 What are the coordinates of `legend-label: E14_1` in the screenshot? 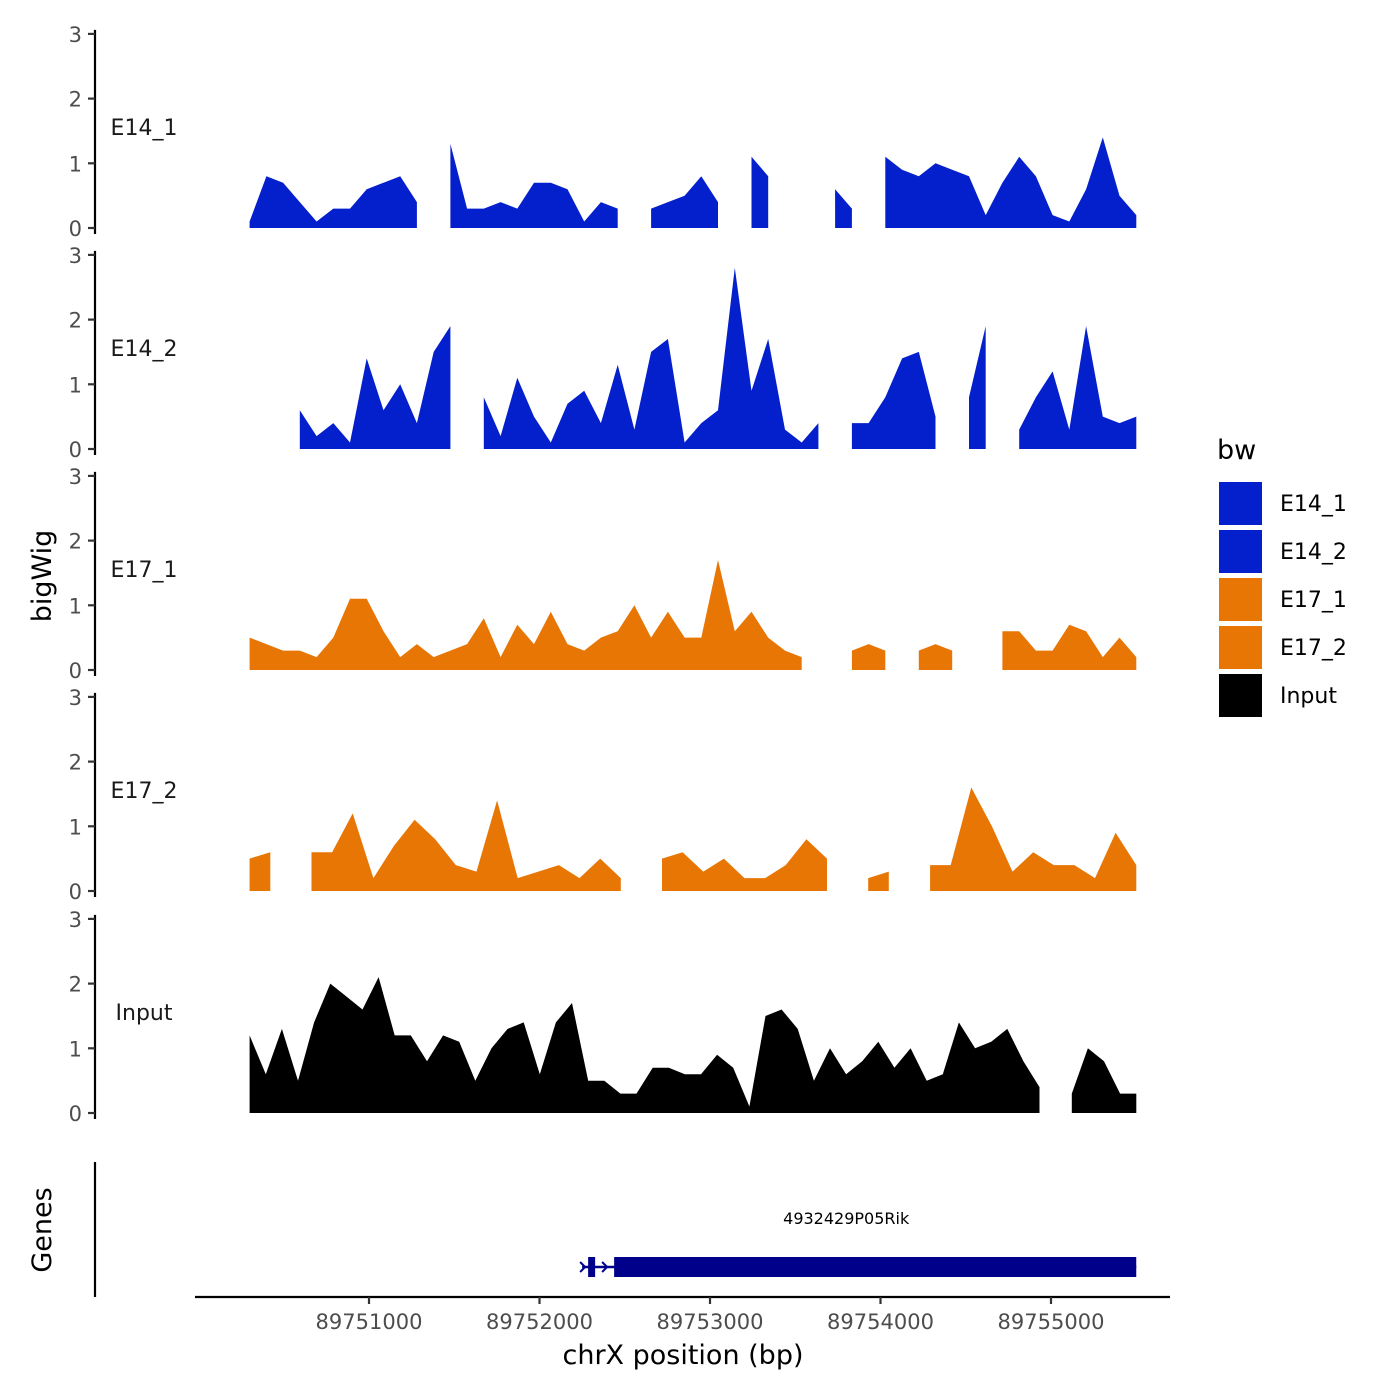 It's located at (1313, 504).